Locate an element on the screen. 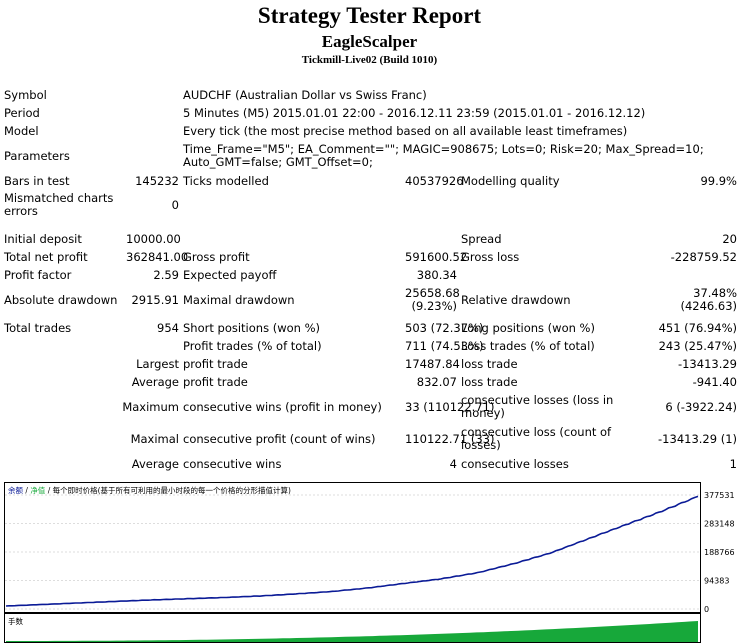 Image resolution: width=739 pixels, height=643 pixels. y-tick-label: 0 is located at coordinates (706, 609).